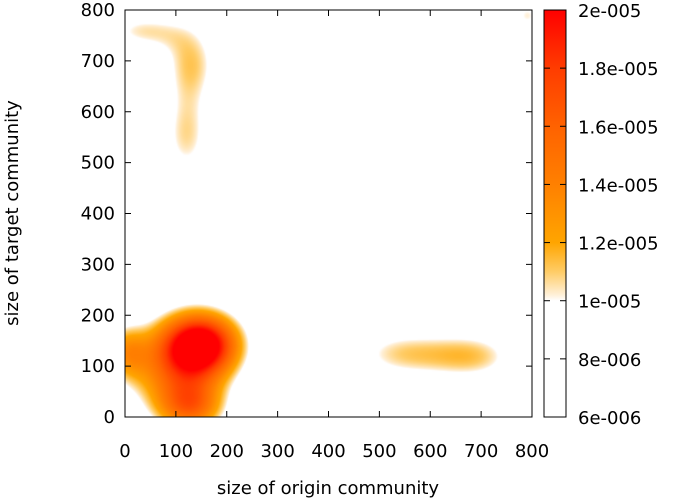  I want to click on colorbar-tick-label: 8e-006, so click(609, 360).